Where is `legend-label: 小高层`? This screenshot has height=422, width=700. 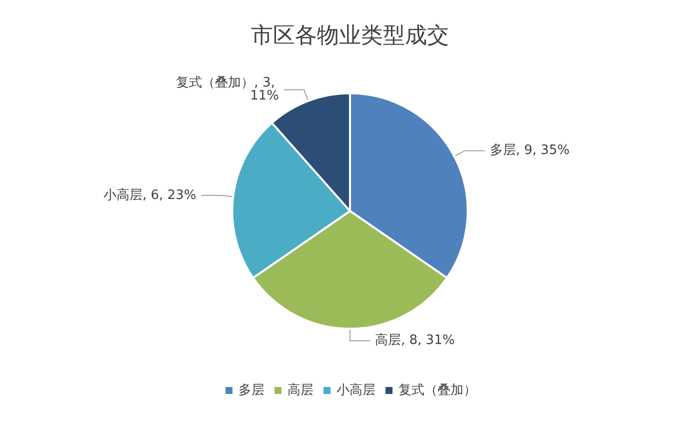
legend-label: 小高层 is located at coordinates (356, 390).